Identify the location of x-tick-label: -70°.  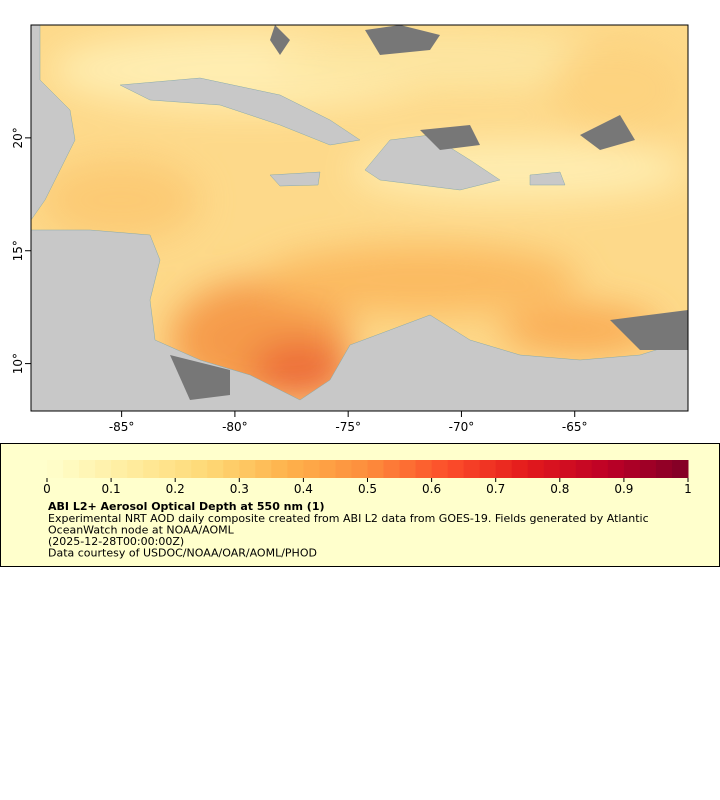
(462, 427).